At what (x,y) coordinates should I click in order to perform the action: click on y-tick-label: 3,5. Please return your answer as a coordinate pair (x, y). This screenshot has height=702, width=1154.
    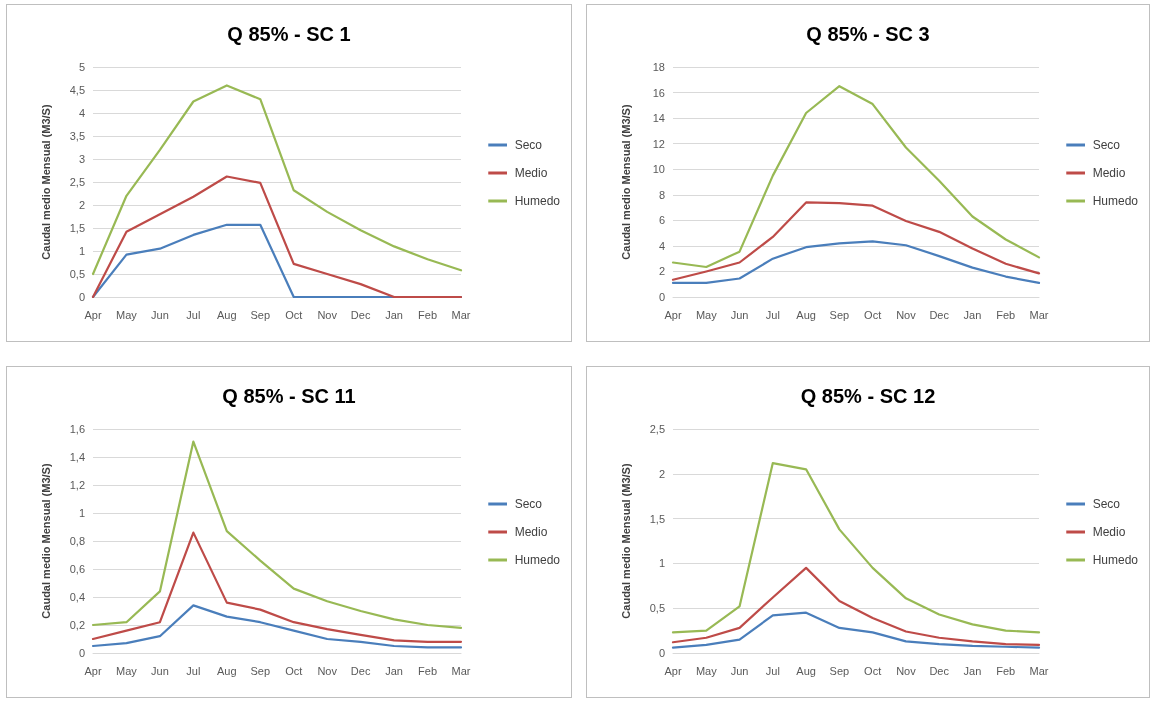
    Looking at the image, I should click on (77, 136).